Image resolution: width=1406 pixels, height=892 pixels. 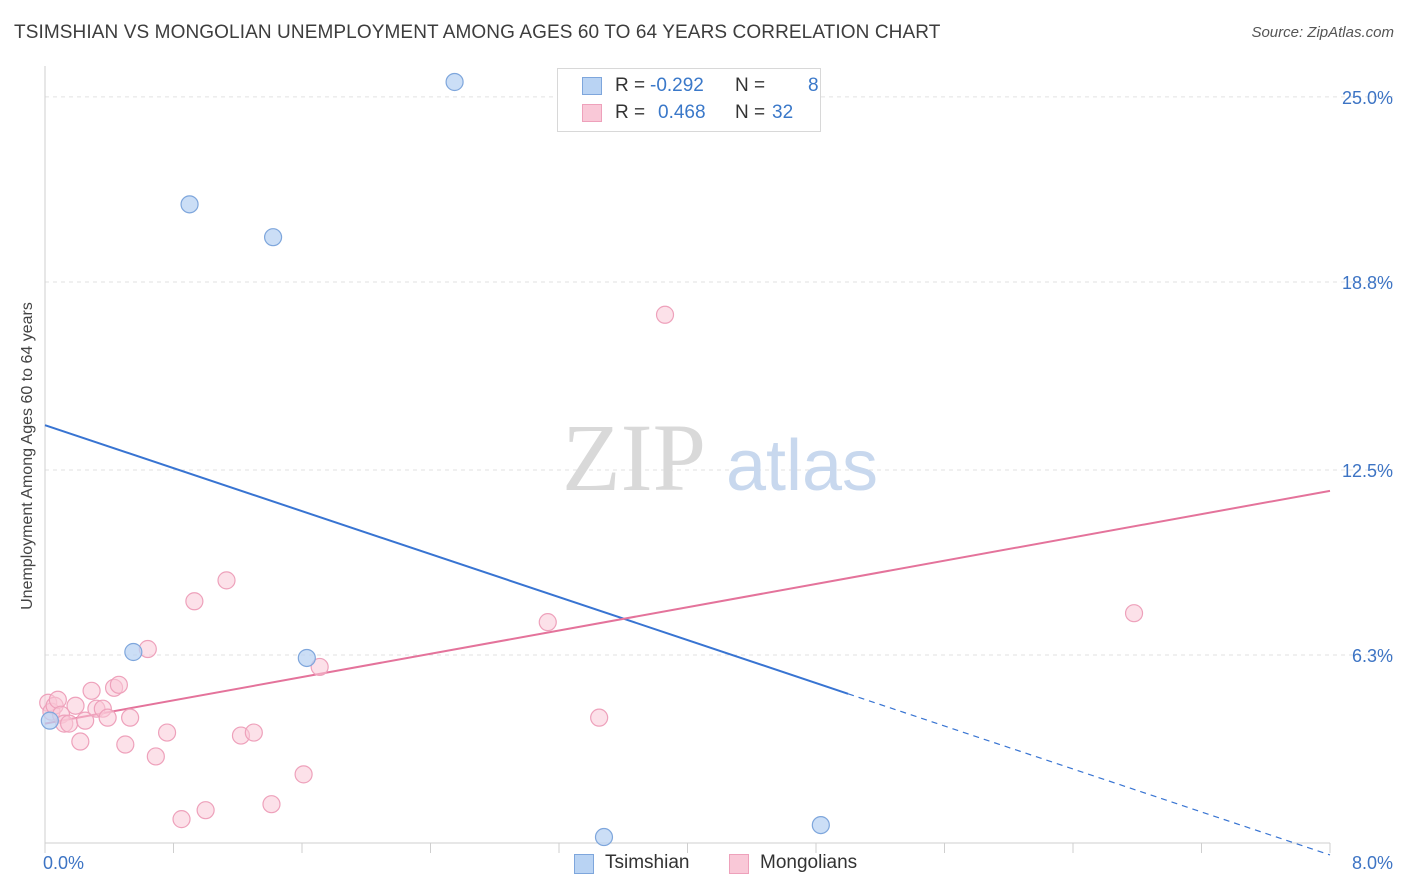 I want to click on y-tick-label: 12.5%, so click(x=1367, y=471).